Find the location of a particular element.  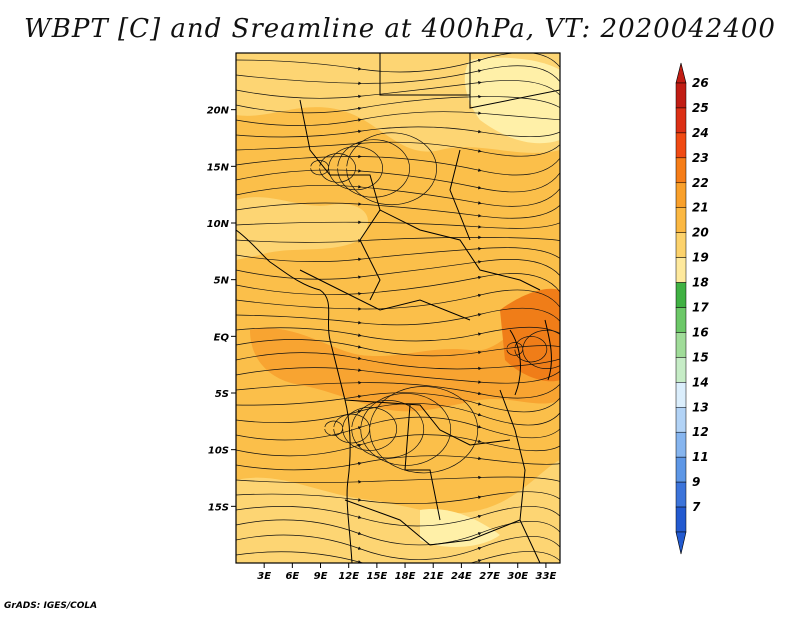

colorbar-bottom-arrow is located at coordinates (681, 543).